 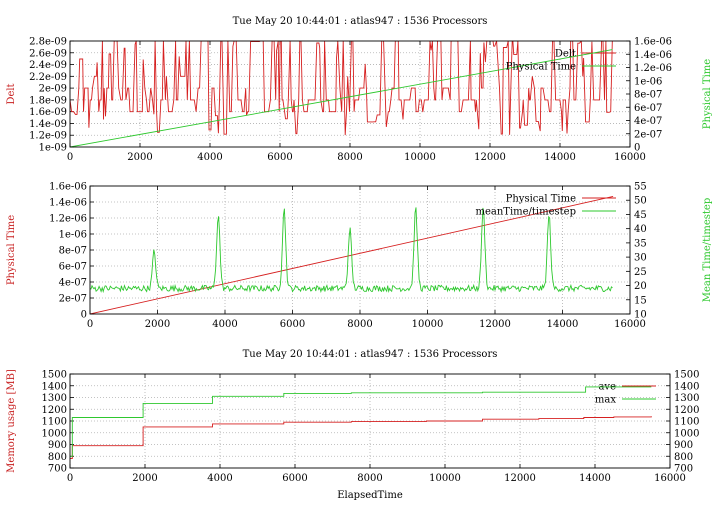 What do you see at coordinates (68, 219) in the screenshot?
I see `y-tick-label: 1.2e-06` at bounding box center [68, 219].